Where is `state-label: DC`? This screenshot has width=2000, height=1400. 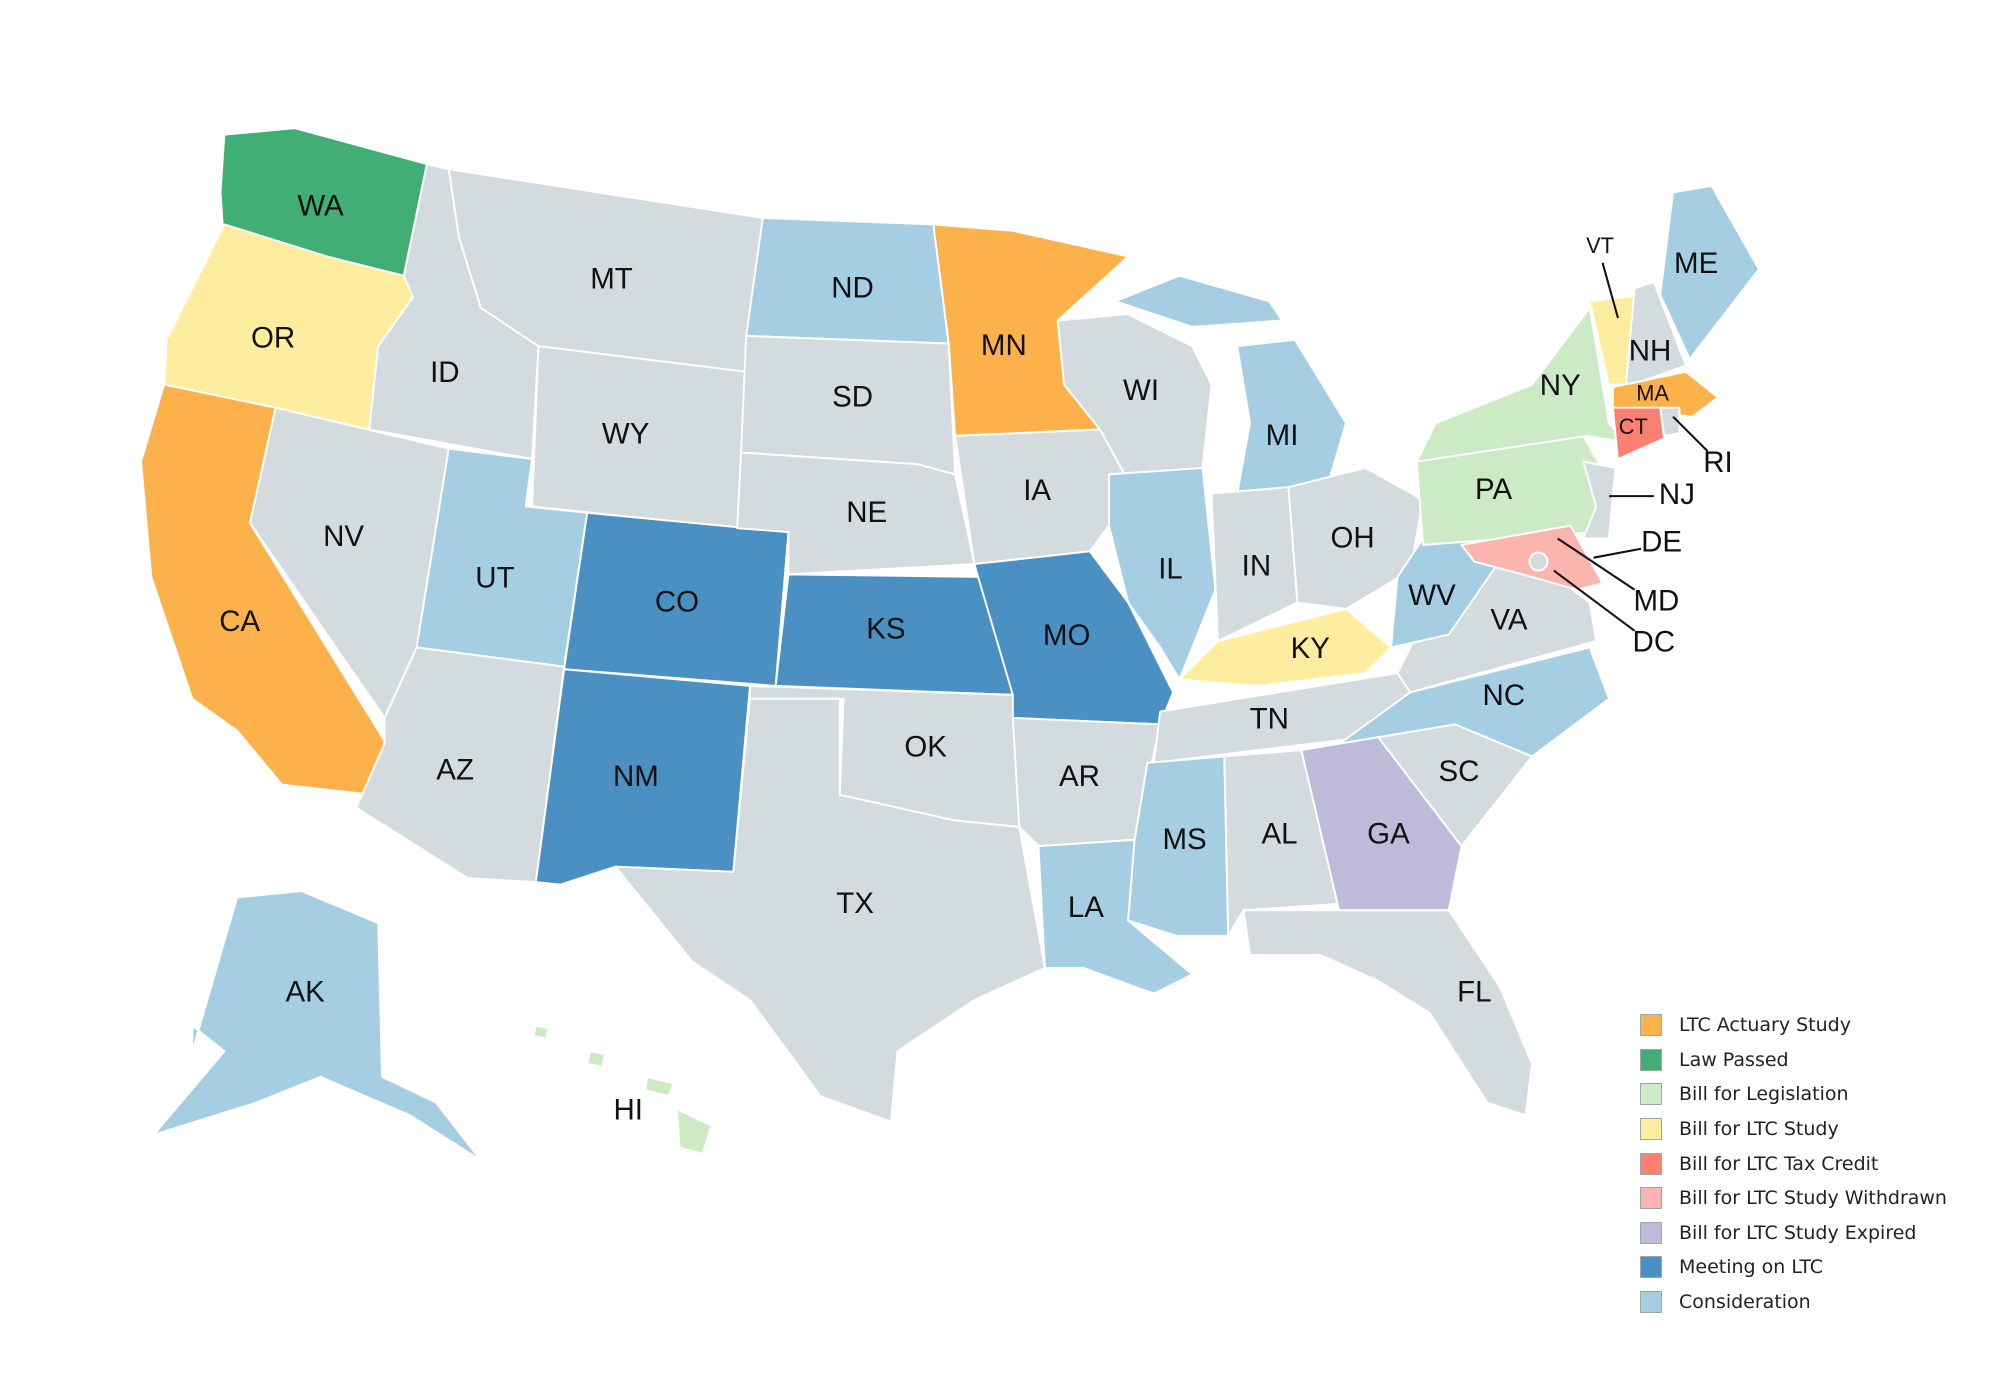
state-label: DC is located at coordinates (1654, 641).